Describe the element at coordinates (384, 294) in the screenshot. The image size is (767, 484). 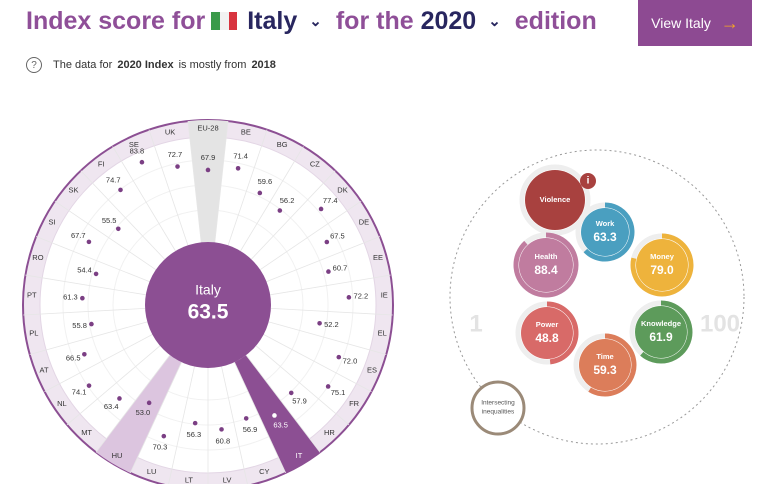
I see `country-label: IE` at that location.